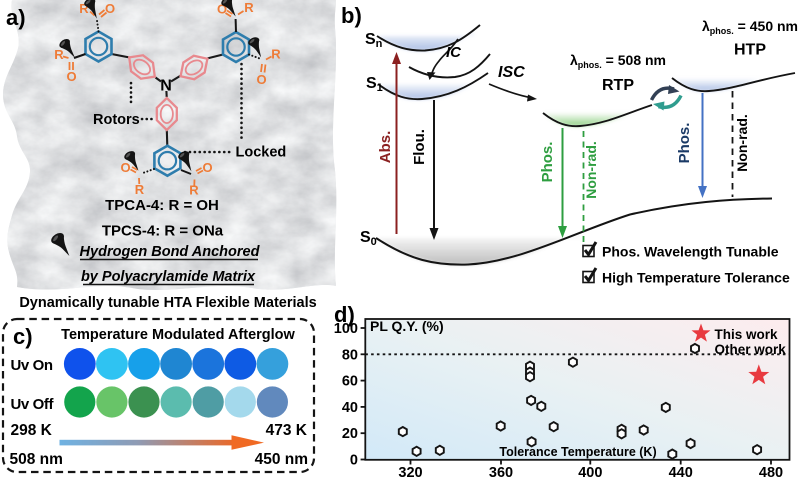 Image resolution: width=800 pixels, height=489 pixels. What do you see at coordinates (747, 334) in the screenshot?
I see `svg-text: This work` at bounding box center [747, 334].